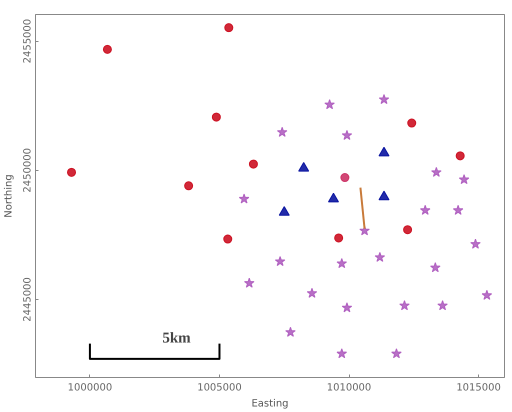 This screenshot has height=412, width=512. Describe the element at coordinates (478, 388) in the screenshot. I see `x-tick-label: 1015000` at that location.